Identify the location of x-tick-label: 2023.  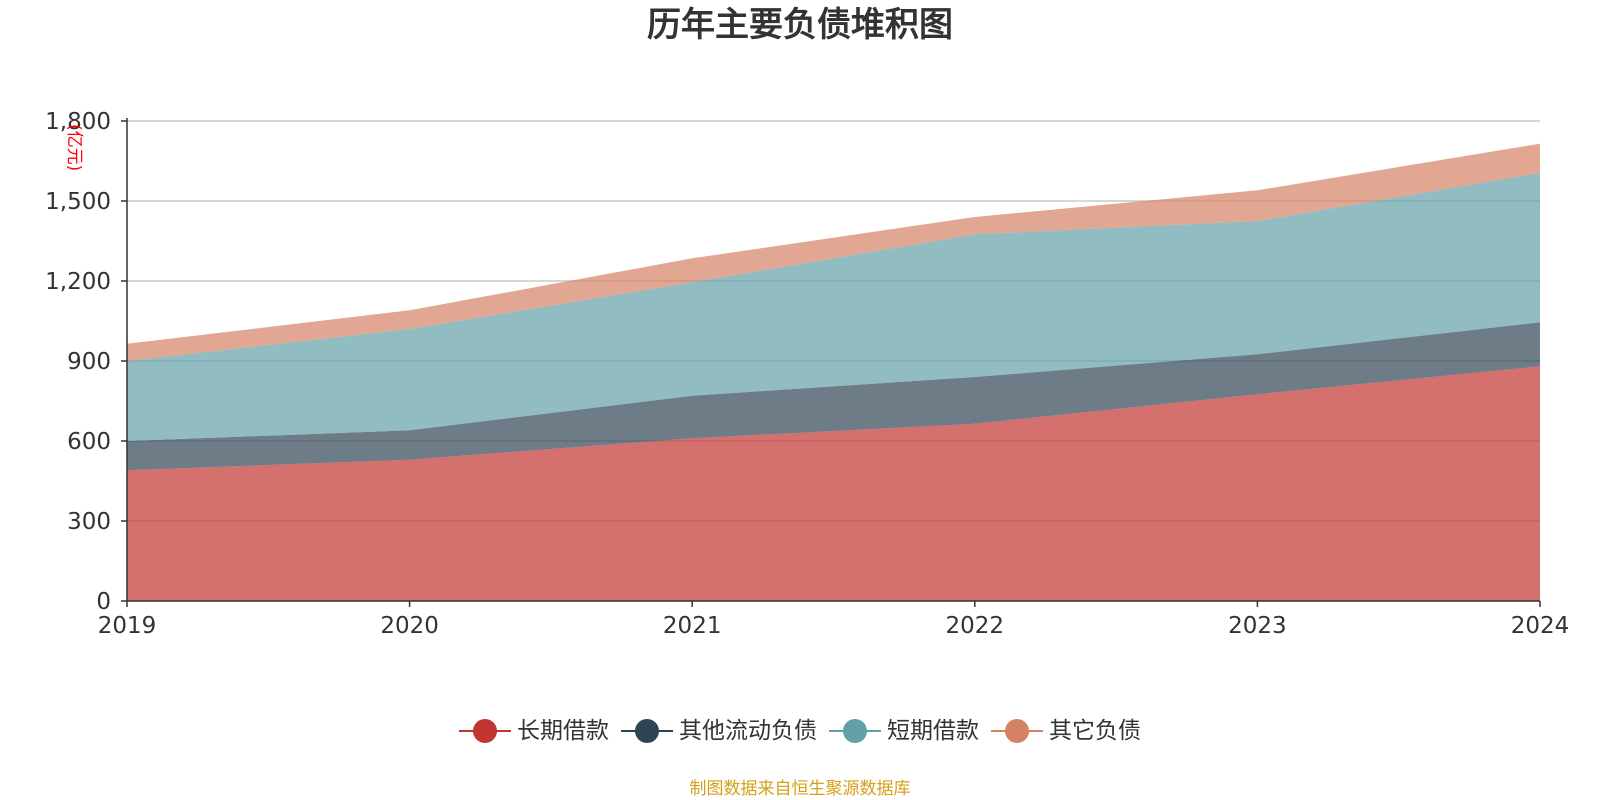
(1257, 626).